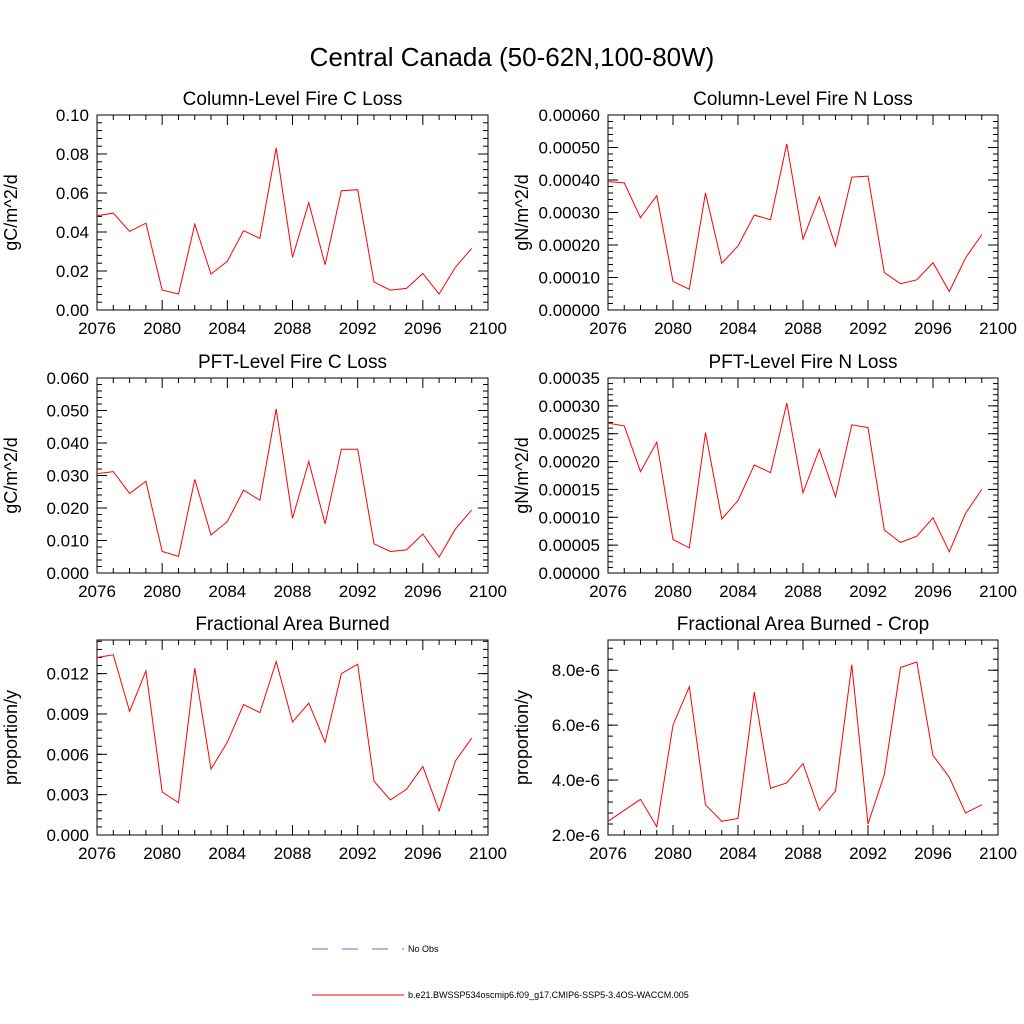  I want to click on panel-title: PFT-Level Fire C Loss, so click(292, 362).